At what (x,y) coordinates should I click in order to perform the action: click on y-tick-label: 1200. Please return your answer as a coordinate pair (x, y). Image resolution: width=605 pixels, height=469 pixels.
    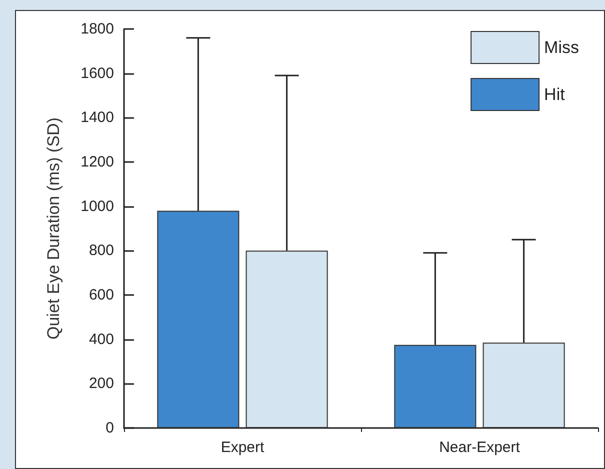
    Looking at the image, I should click on (97, 162).